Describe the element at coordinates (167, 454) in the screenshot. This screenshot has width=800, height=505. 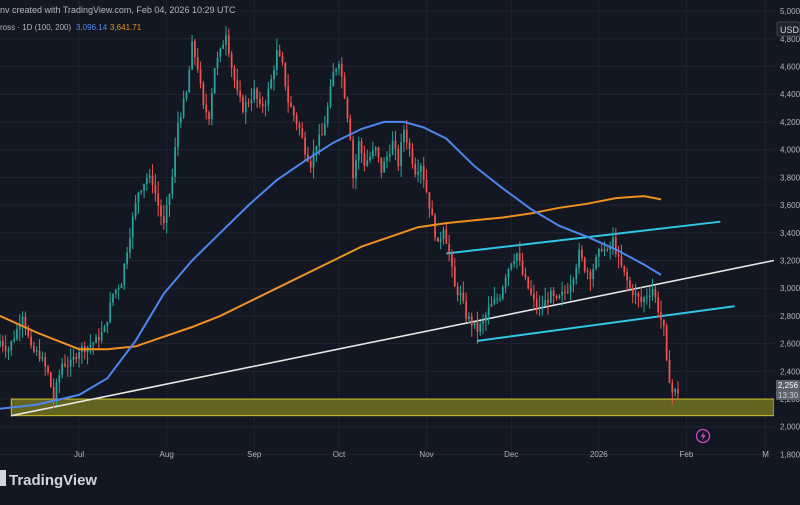
I see `x-tick-label: Aug` at that location.